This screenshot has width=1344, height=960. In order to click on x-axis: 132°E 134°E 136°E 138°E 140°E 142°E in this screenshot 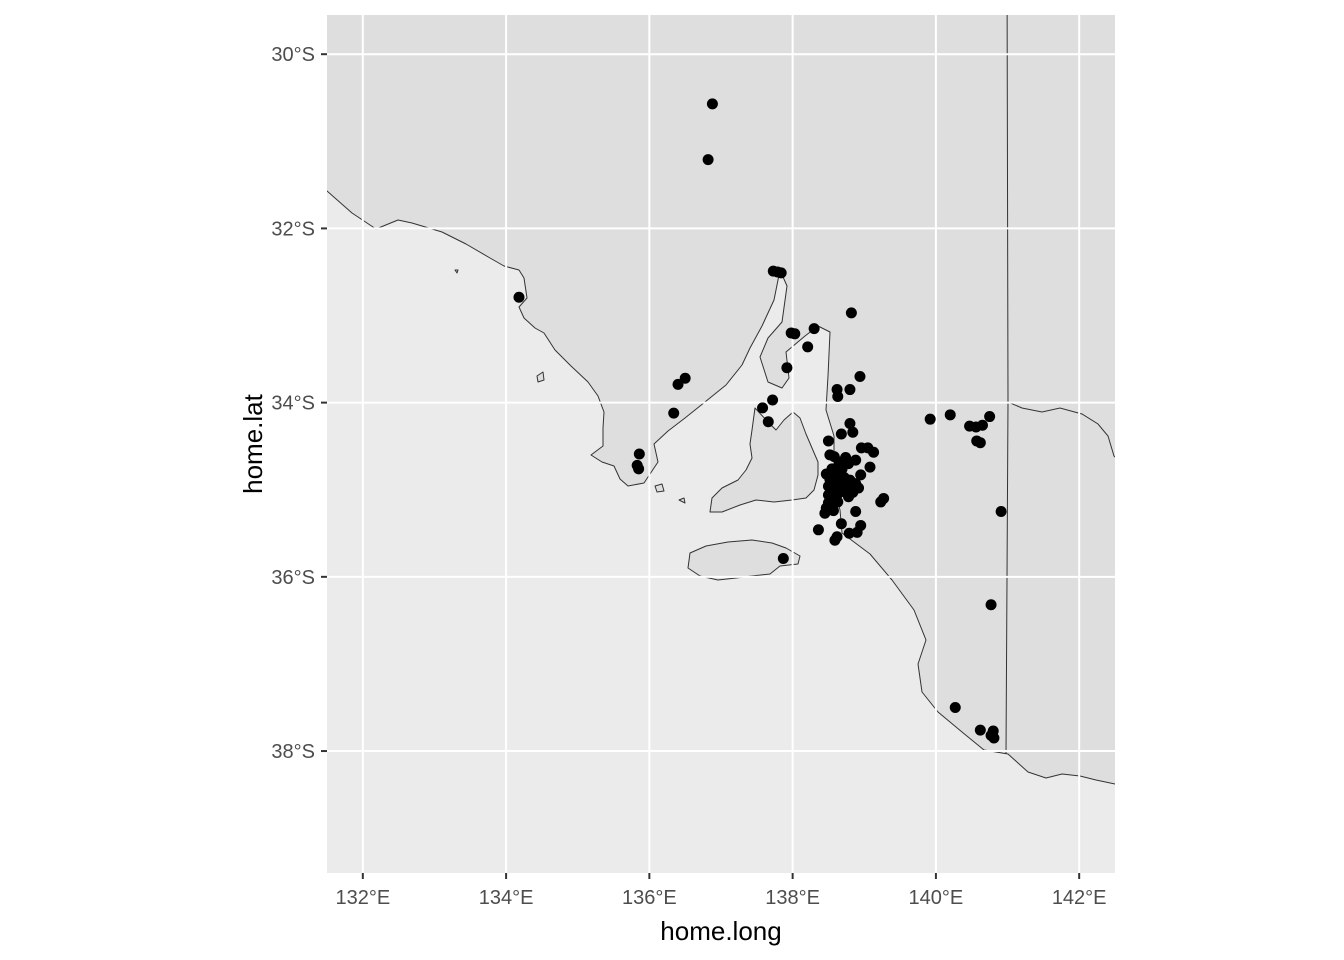, I will do `click(721, 891)`.